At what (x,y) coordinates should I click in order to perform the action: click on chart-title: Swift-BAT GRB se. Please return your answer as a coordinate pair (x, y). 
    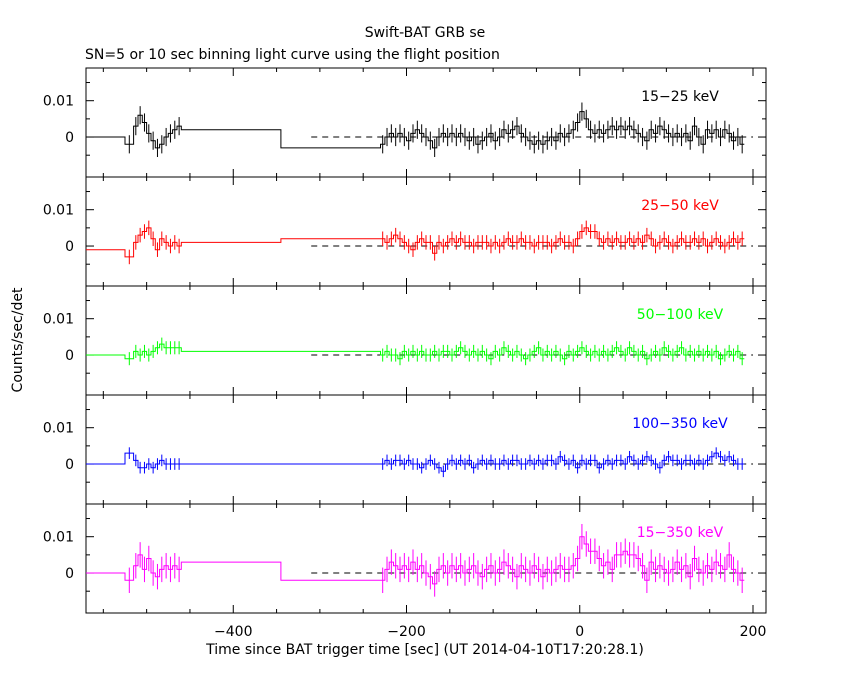
    Looking at the image, I should click on (425, 33).